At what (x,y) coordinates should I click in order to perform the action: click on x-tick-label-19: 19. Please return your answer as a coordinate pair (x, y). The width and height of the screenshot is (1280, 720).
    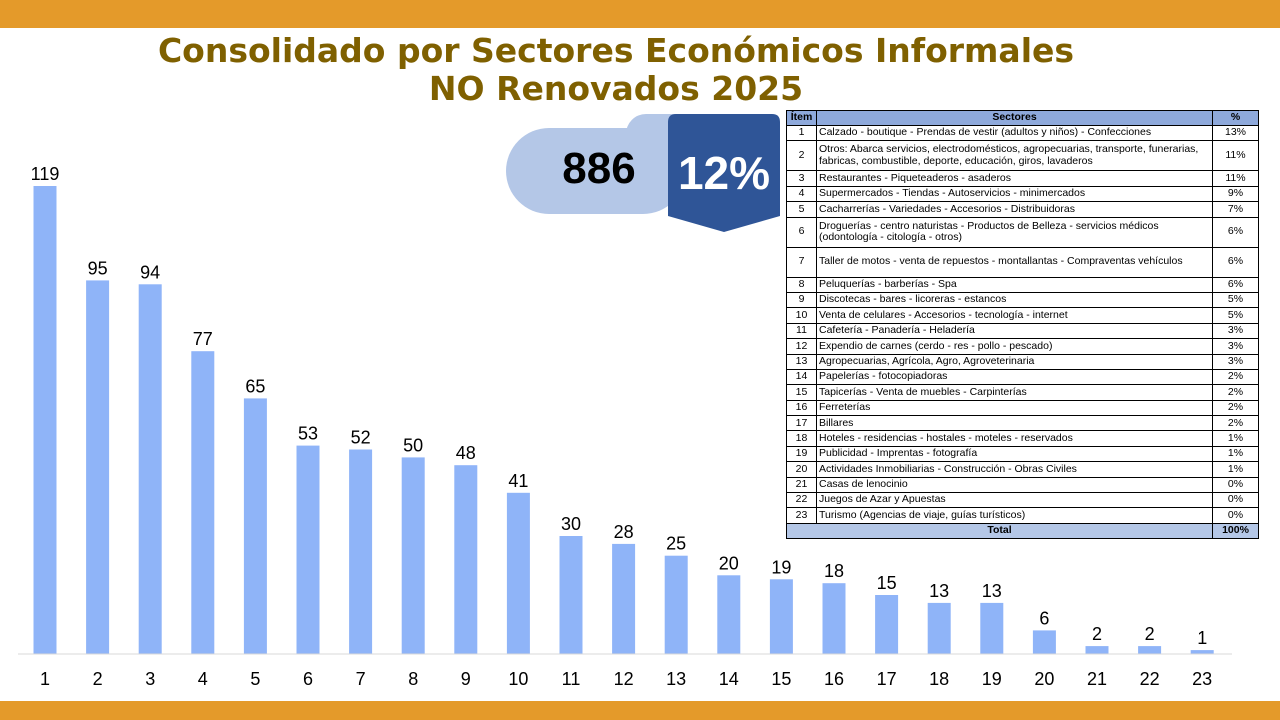
    Looking at the image, I should click on (992, 679).